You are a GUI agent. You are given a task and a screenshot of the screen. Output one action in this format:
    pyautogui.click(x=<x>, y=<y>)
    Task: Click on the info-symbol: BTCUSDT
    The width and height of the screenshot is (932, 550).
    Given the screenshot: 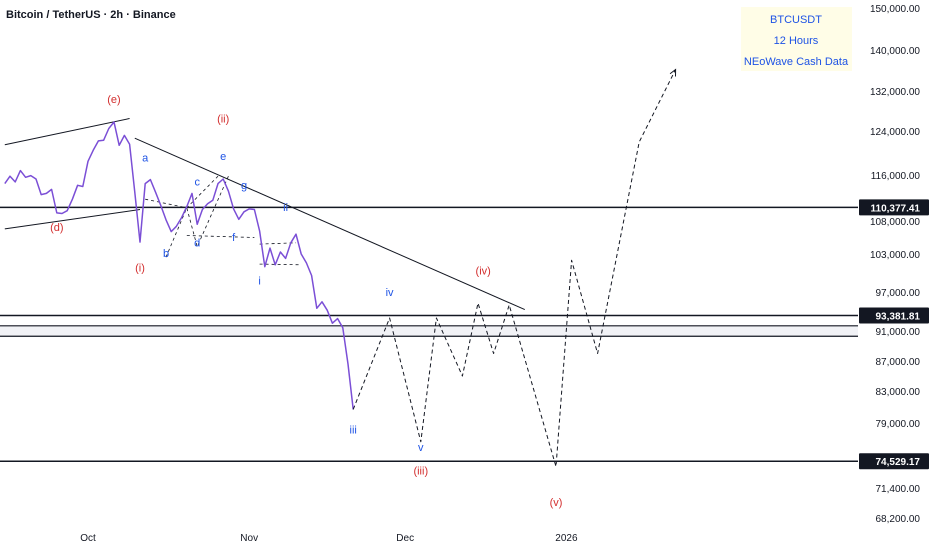 What is the action you would take?
    pyautogui.click(x=796, y=20)
    